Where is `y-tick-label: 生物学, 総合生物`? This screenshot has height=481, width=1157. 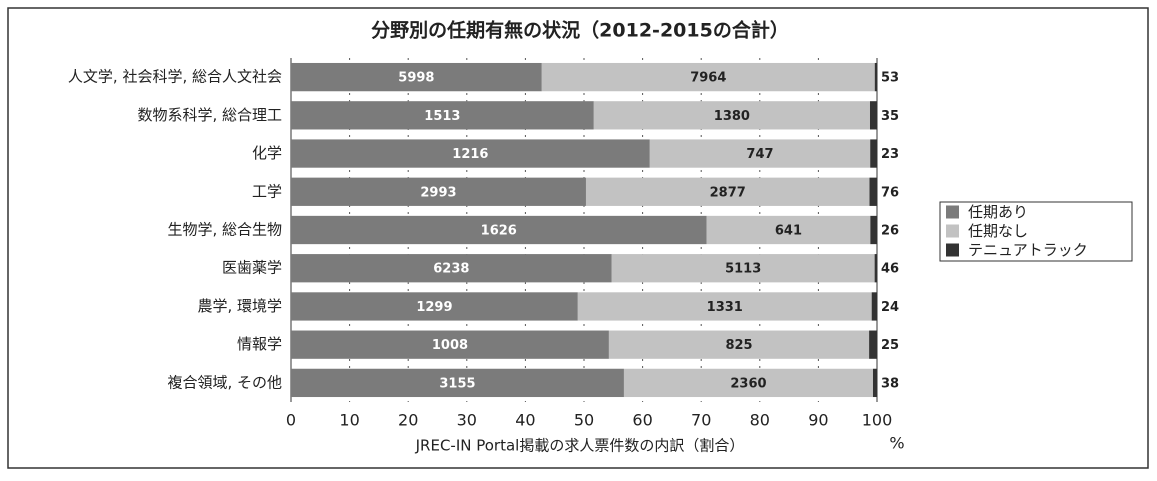
y-tick-label: 生物学, 総合生物 is located at coordinates (224, 230).